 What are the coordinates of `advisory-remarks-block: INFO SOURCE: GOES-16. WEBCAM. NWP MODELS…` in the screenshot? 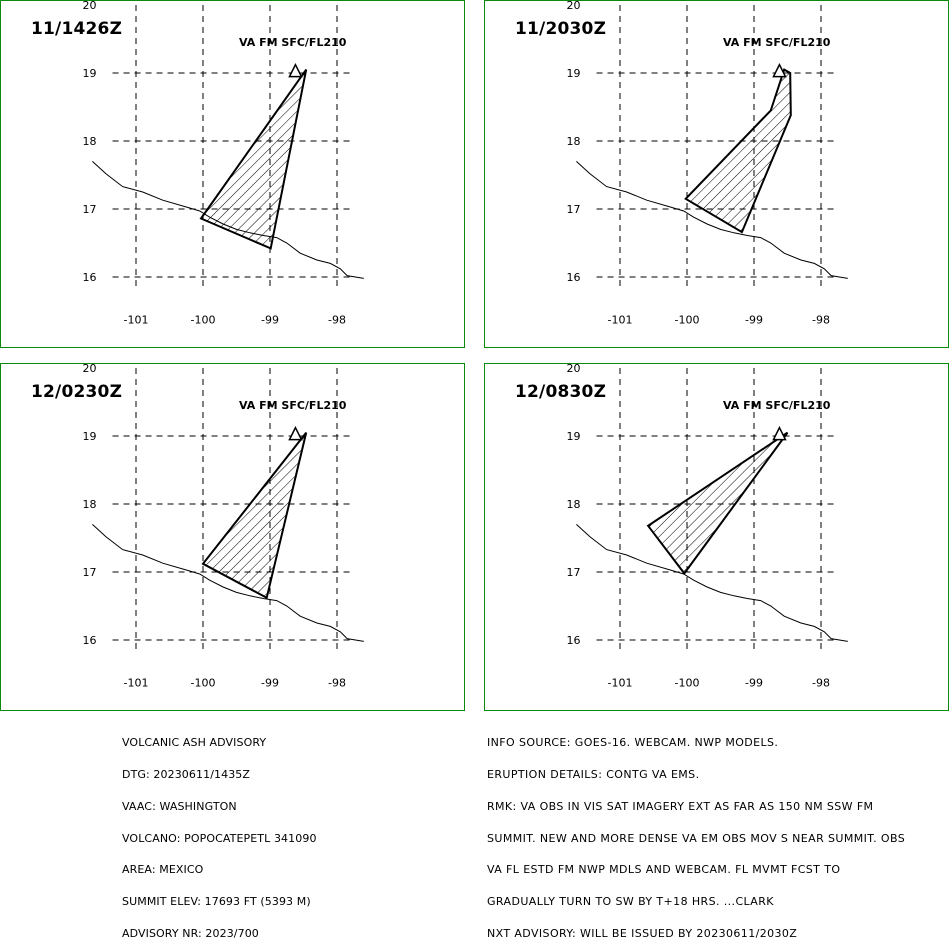 It's located at (696, 833).